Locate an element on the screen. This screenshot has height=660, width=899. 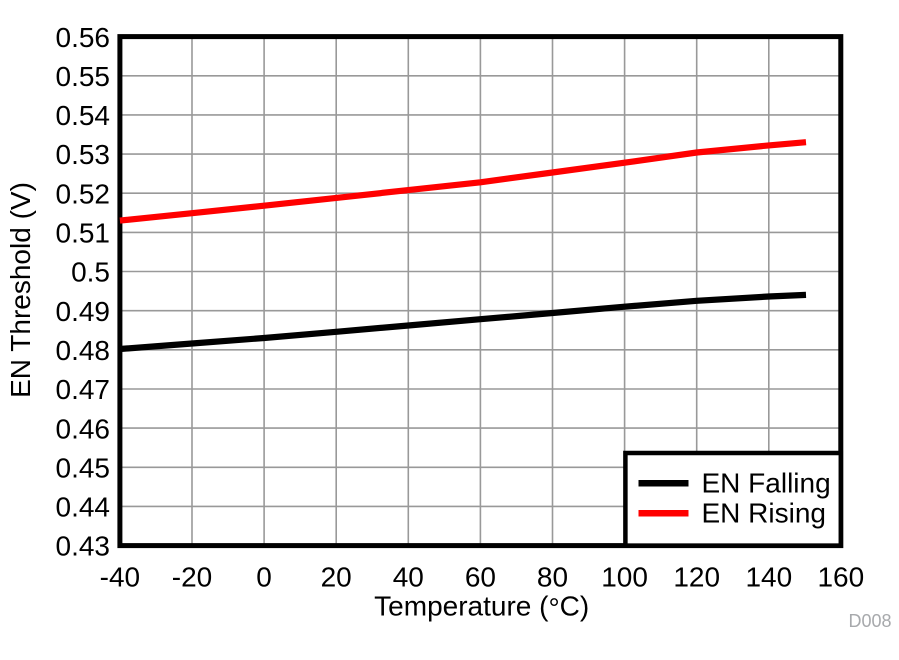
svg-text: 0.5 is located at coordinates (90, 272).